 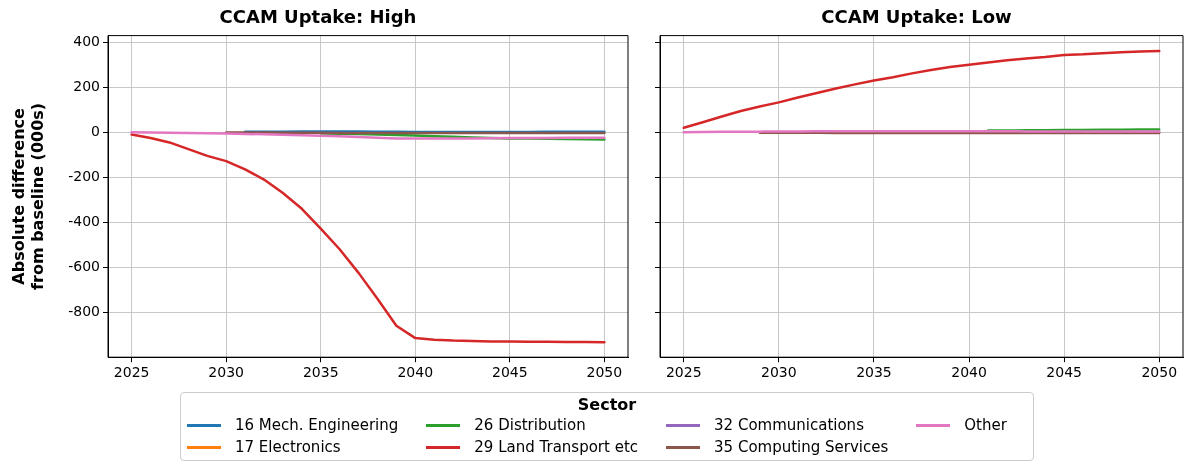 What do you see at coordinates (288, 447) in the screenshot?
I see `legend-label: 17 Electronics` at bounding box center [288, 447].